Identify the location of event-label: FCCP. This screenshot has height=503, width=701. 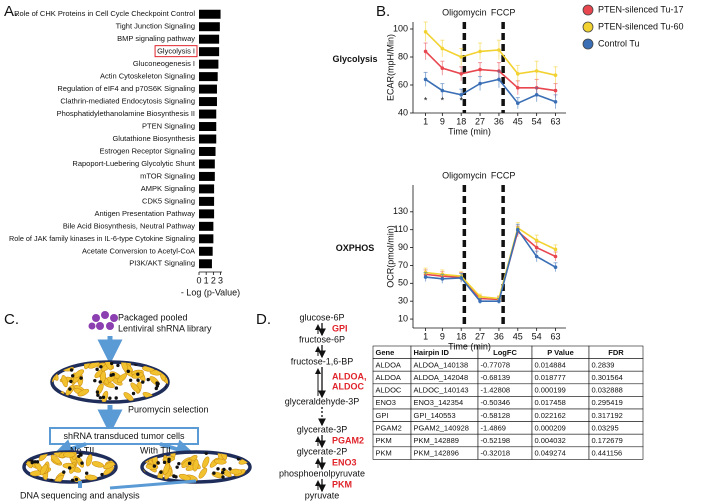
(503, 12).